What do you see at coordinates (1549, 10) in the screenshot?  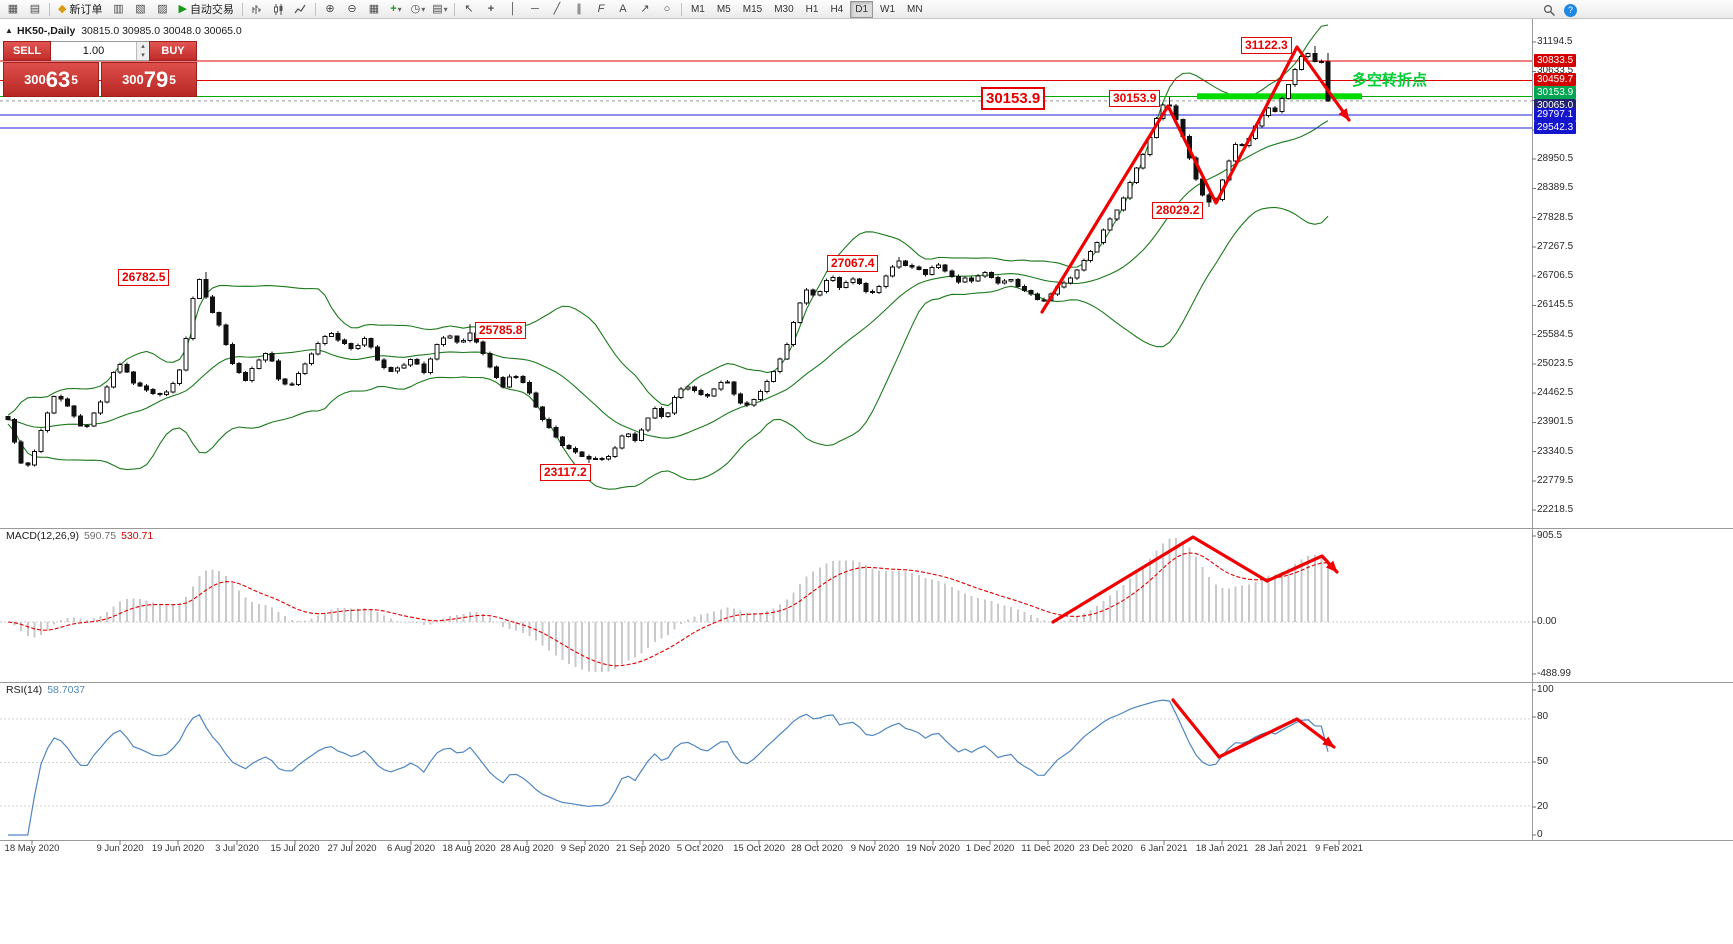 I see `search-button` at bounding box center [1549, 10].